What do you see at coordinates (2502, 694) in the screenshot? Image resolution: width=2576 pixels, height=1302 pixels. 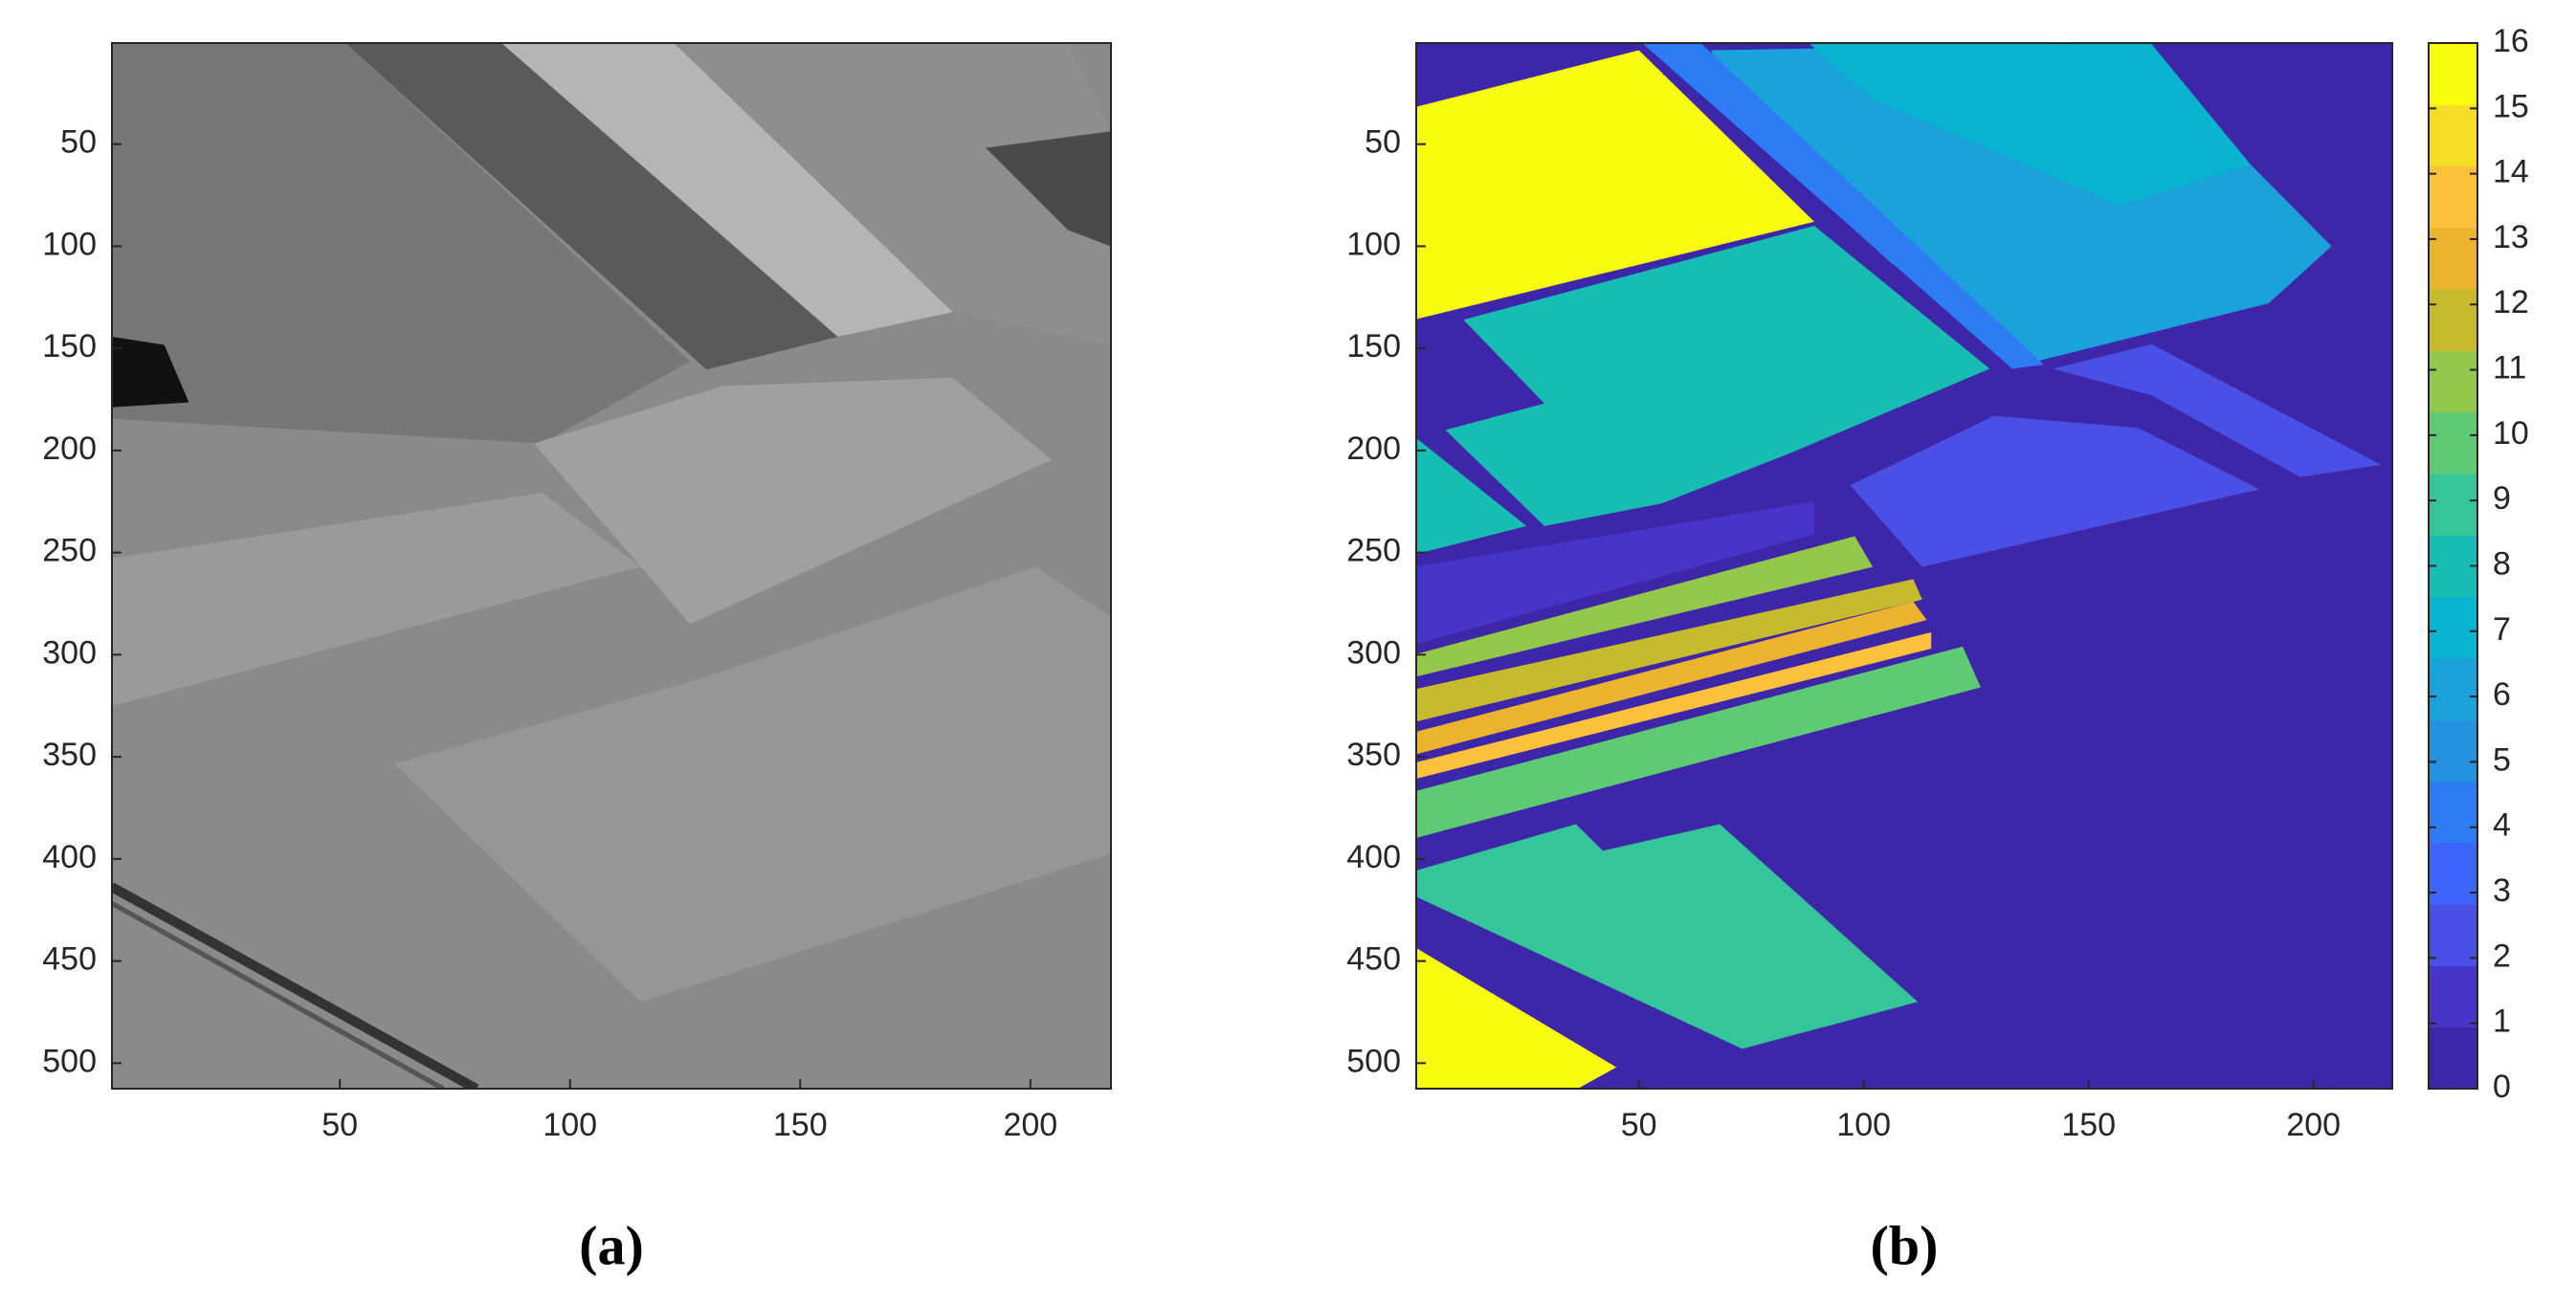 I see `colorbar-tick-label: 6` at bounding box center [2502, 694].